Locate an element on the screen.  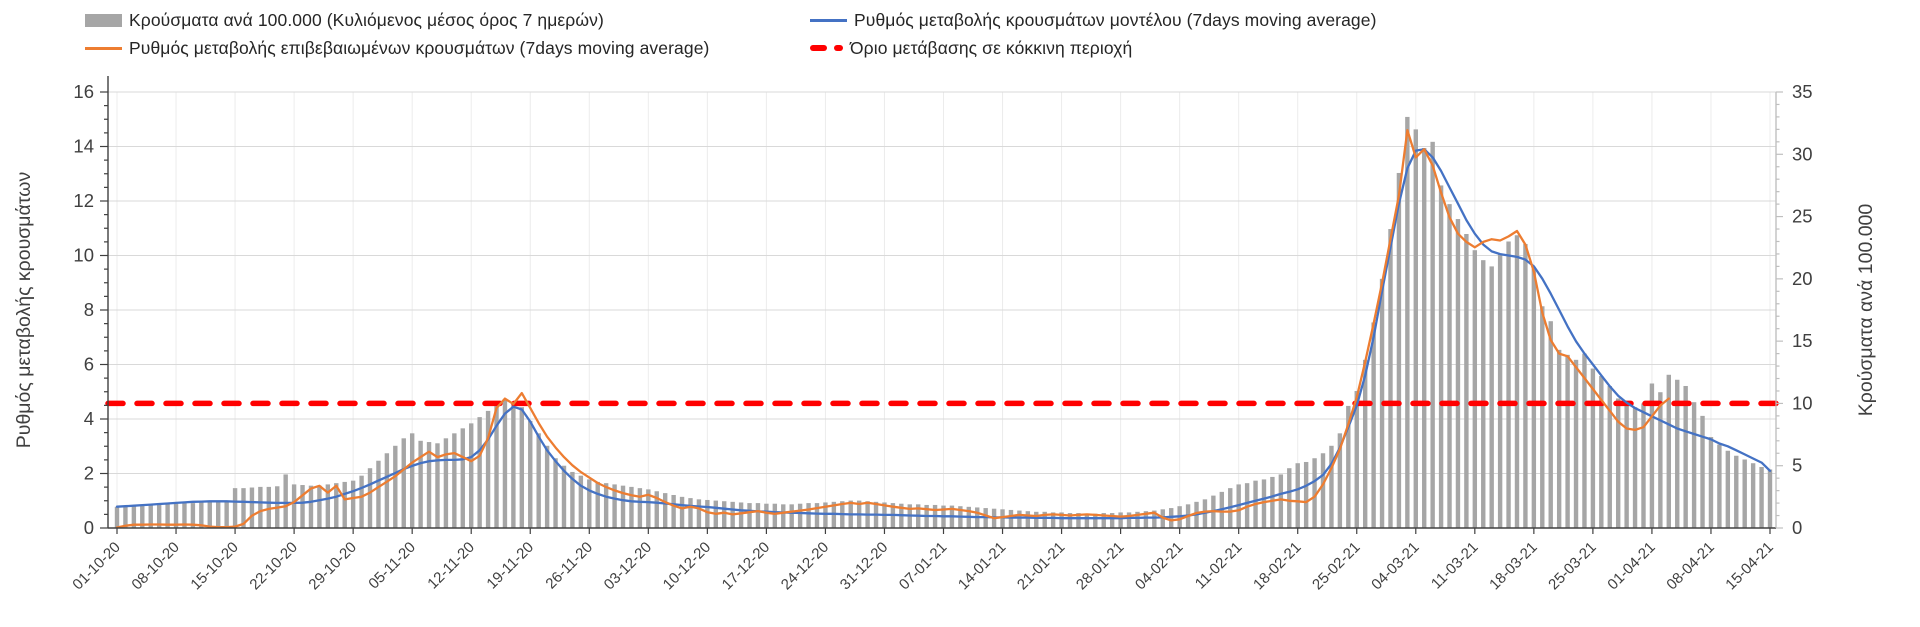
right-axis-tick-label: 5 is located at coordinates (1797, 465).